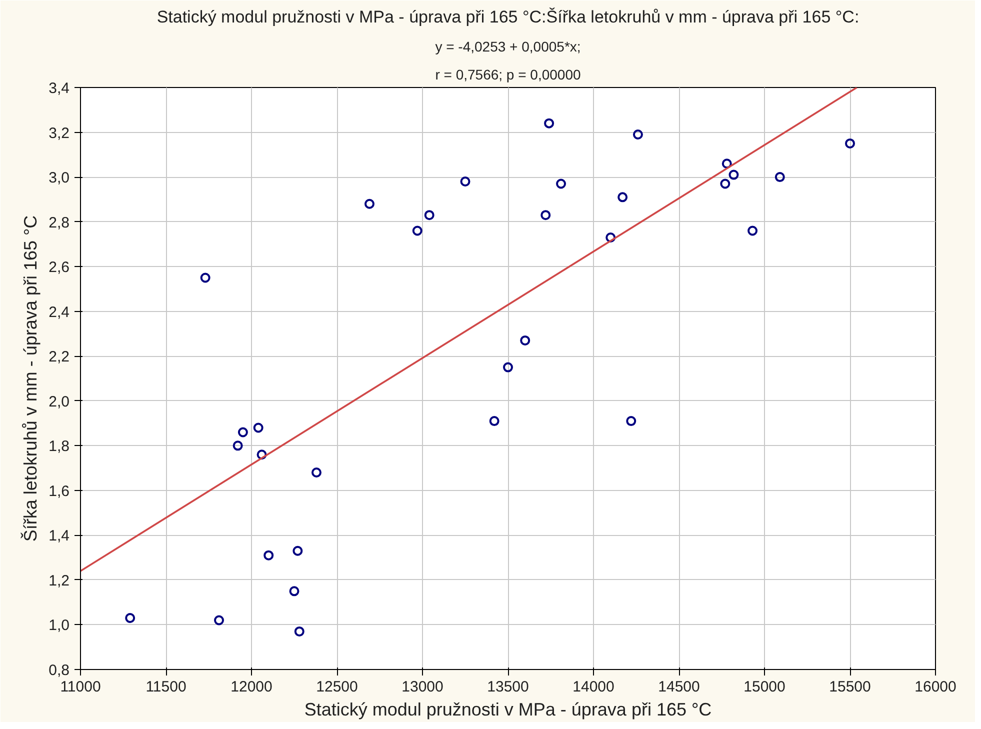 This screenshot has width=981, height=729. Describe the element at coordinates (508, 710) in the screenshot. I see `x-axis-title: Statický modul pružnosti v MPa - úprava při 165 °C` at that location.